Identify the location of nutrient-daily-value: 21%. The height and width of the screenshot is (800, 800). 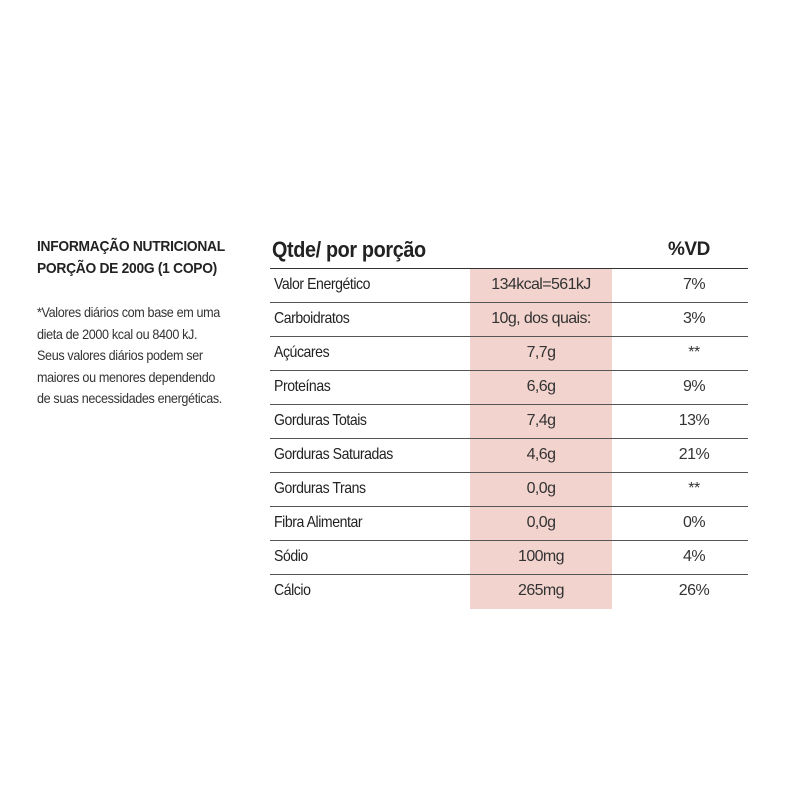
(694, 454).